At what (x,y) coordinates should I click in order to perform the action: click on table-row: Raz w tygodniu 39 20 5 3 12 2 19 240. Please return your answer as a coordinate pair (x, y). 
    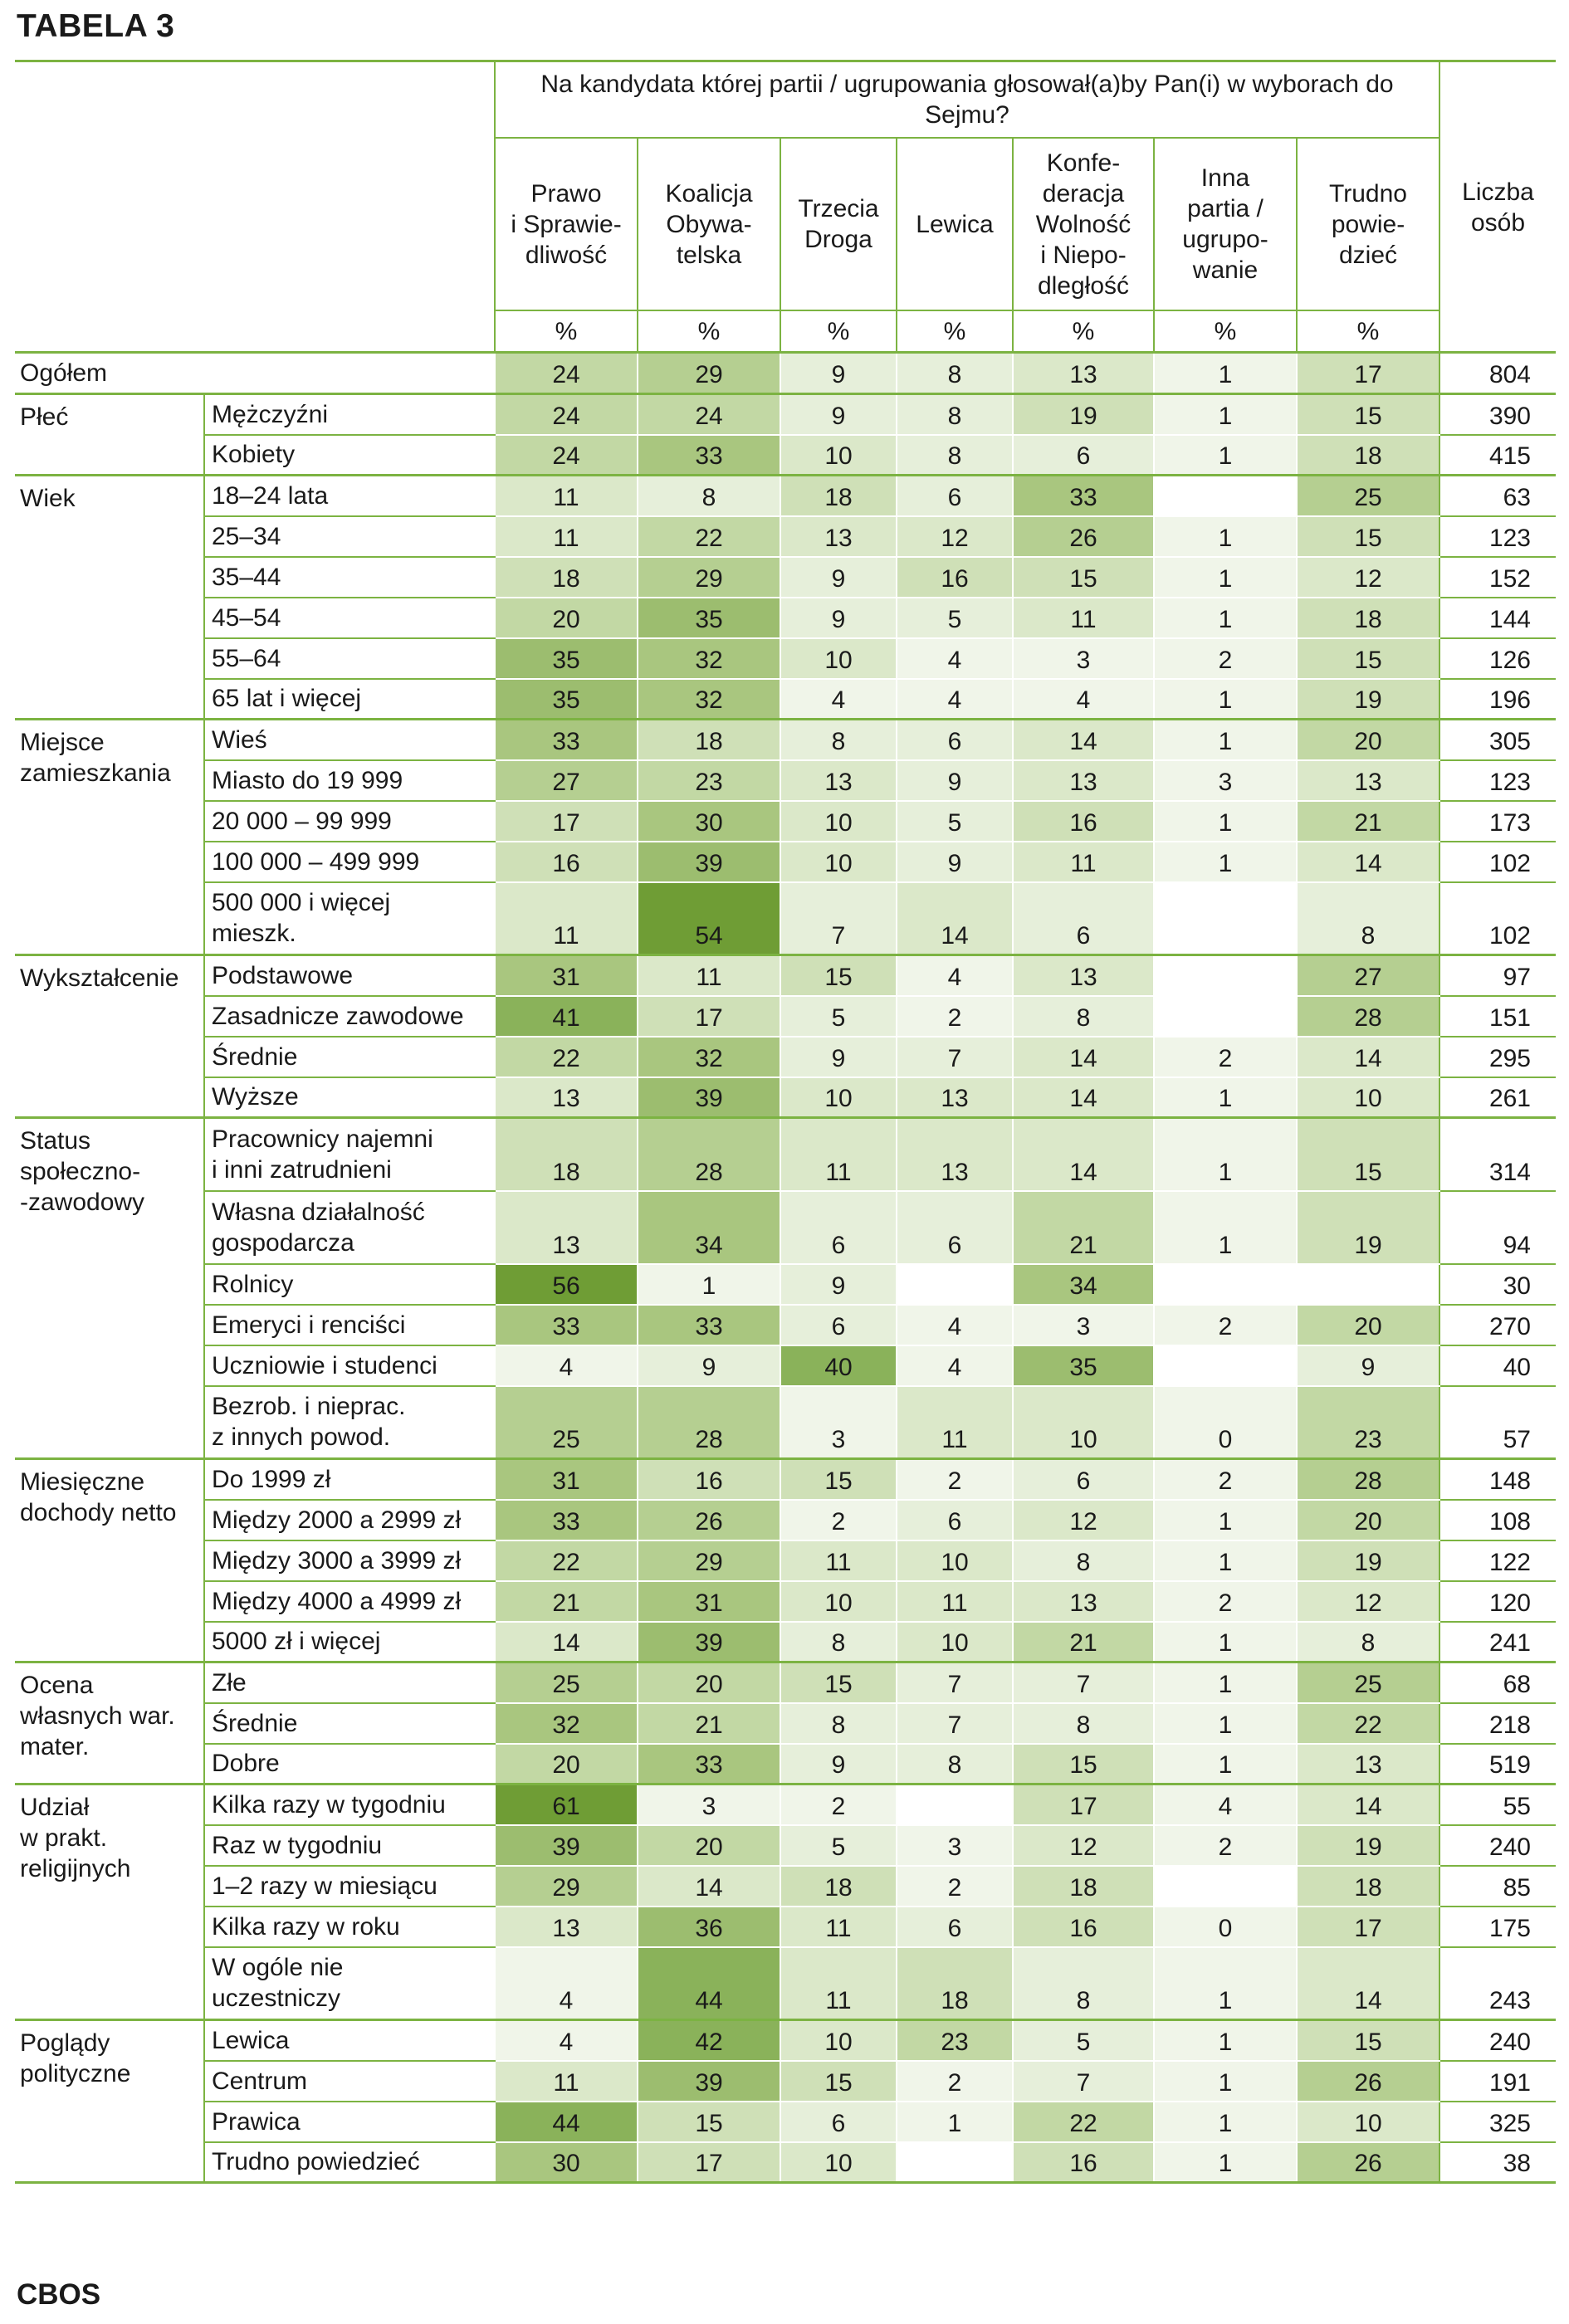
    Looking at the image, I should click on (785, 1845).